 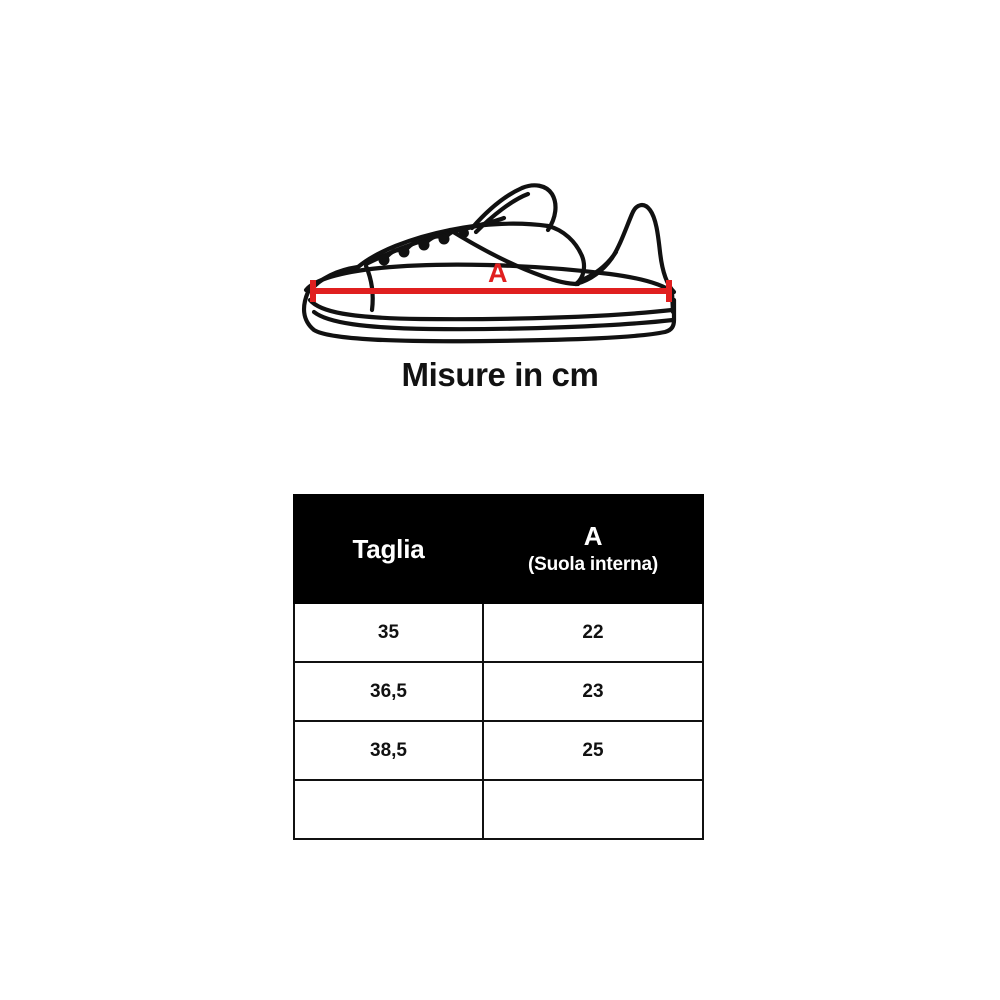 I want to click on table-header-row: Taglia A (Suola interna), so click(x=498, y=549).